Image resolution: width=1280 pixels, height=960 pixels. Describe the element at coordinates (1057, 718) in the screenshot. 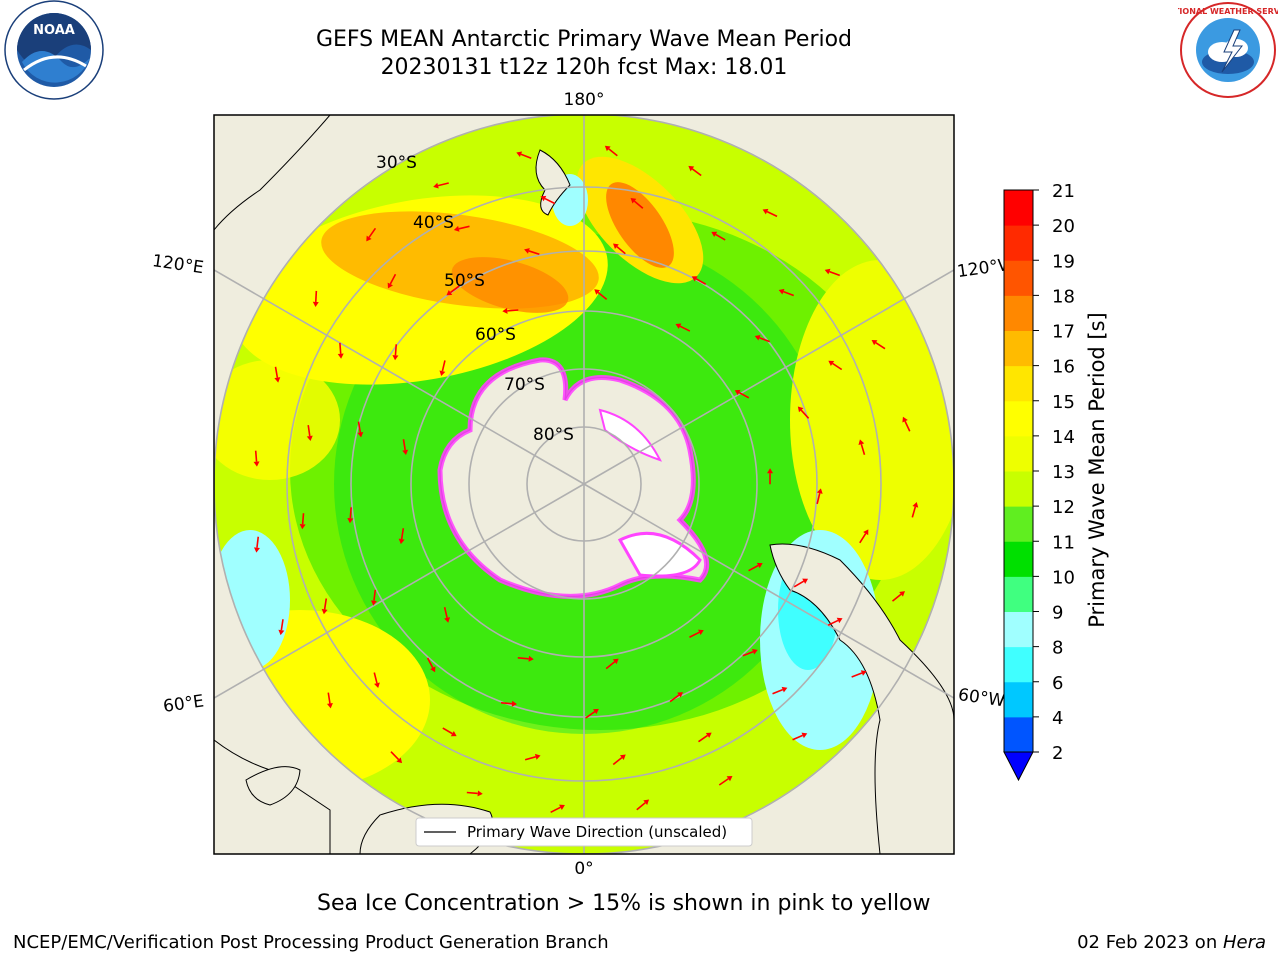

I see `colorbar-tick-label: 4` at that location.